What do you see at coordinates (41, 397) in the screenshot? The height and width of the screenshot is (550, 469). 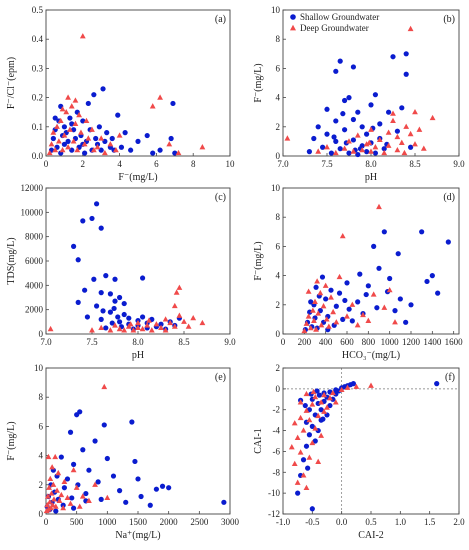 I see `y-tick-label: 8` at bounding box center [41, 397].